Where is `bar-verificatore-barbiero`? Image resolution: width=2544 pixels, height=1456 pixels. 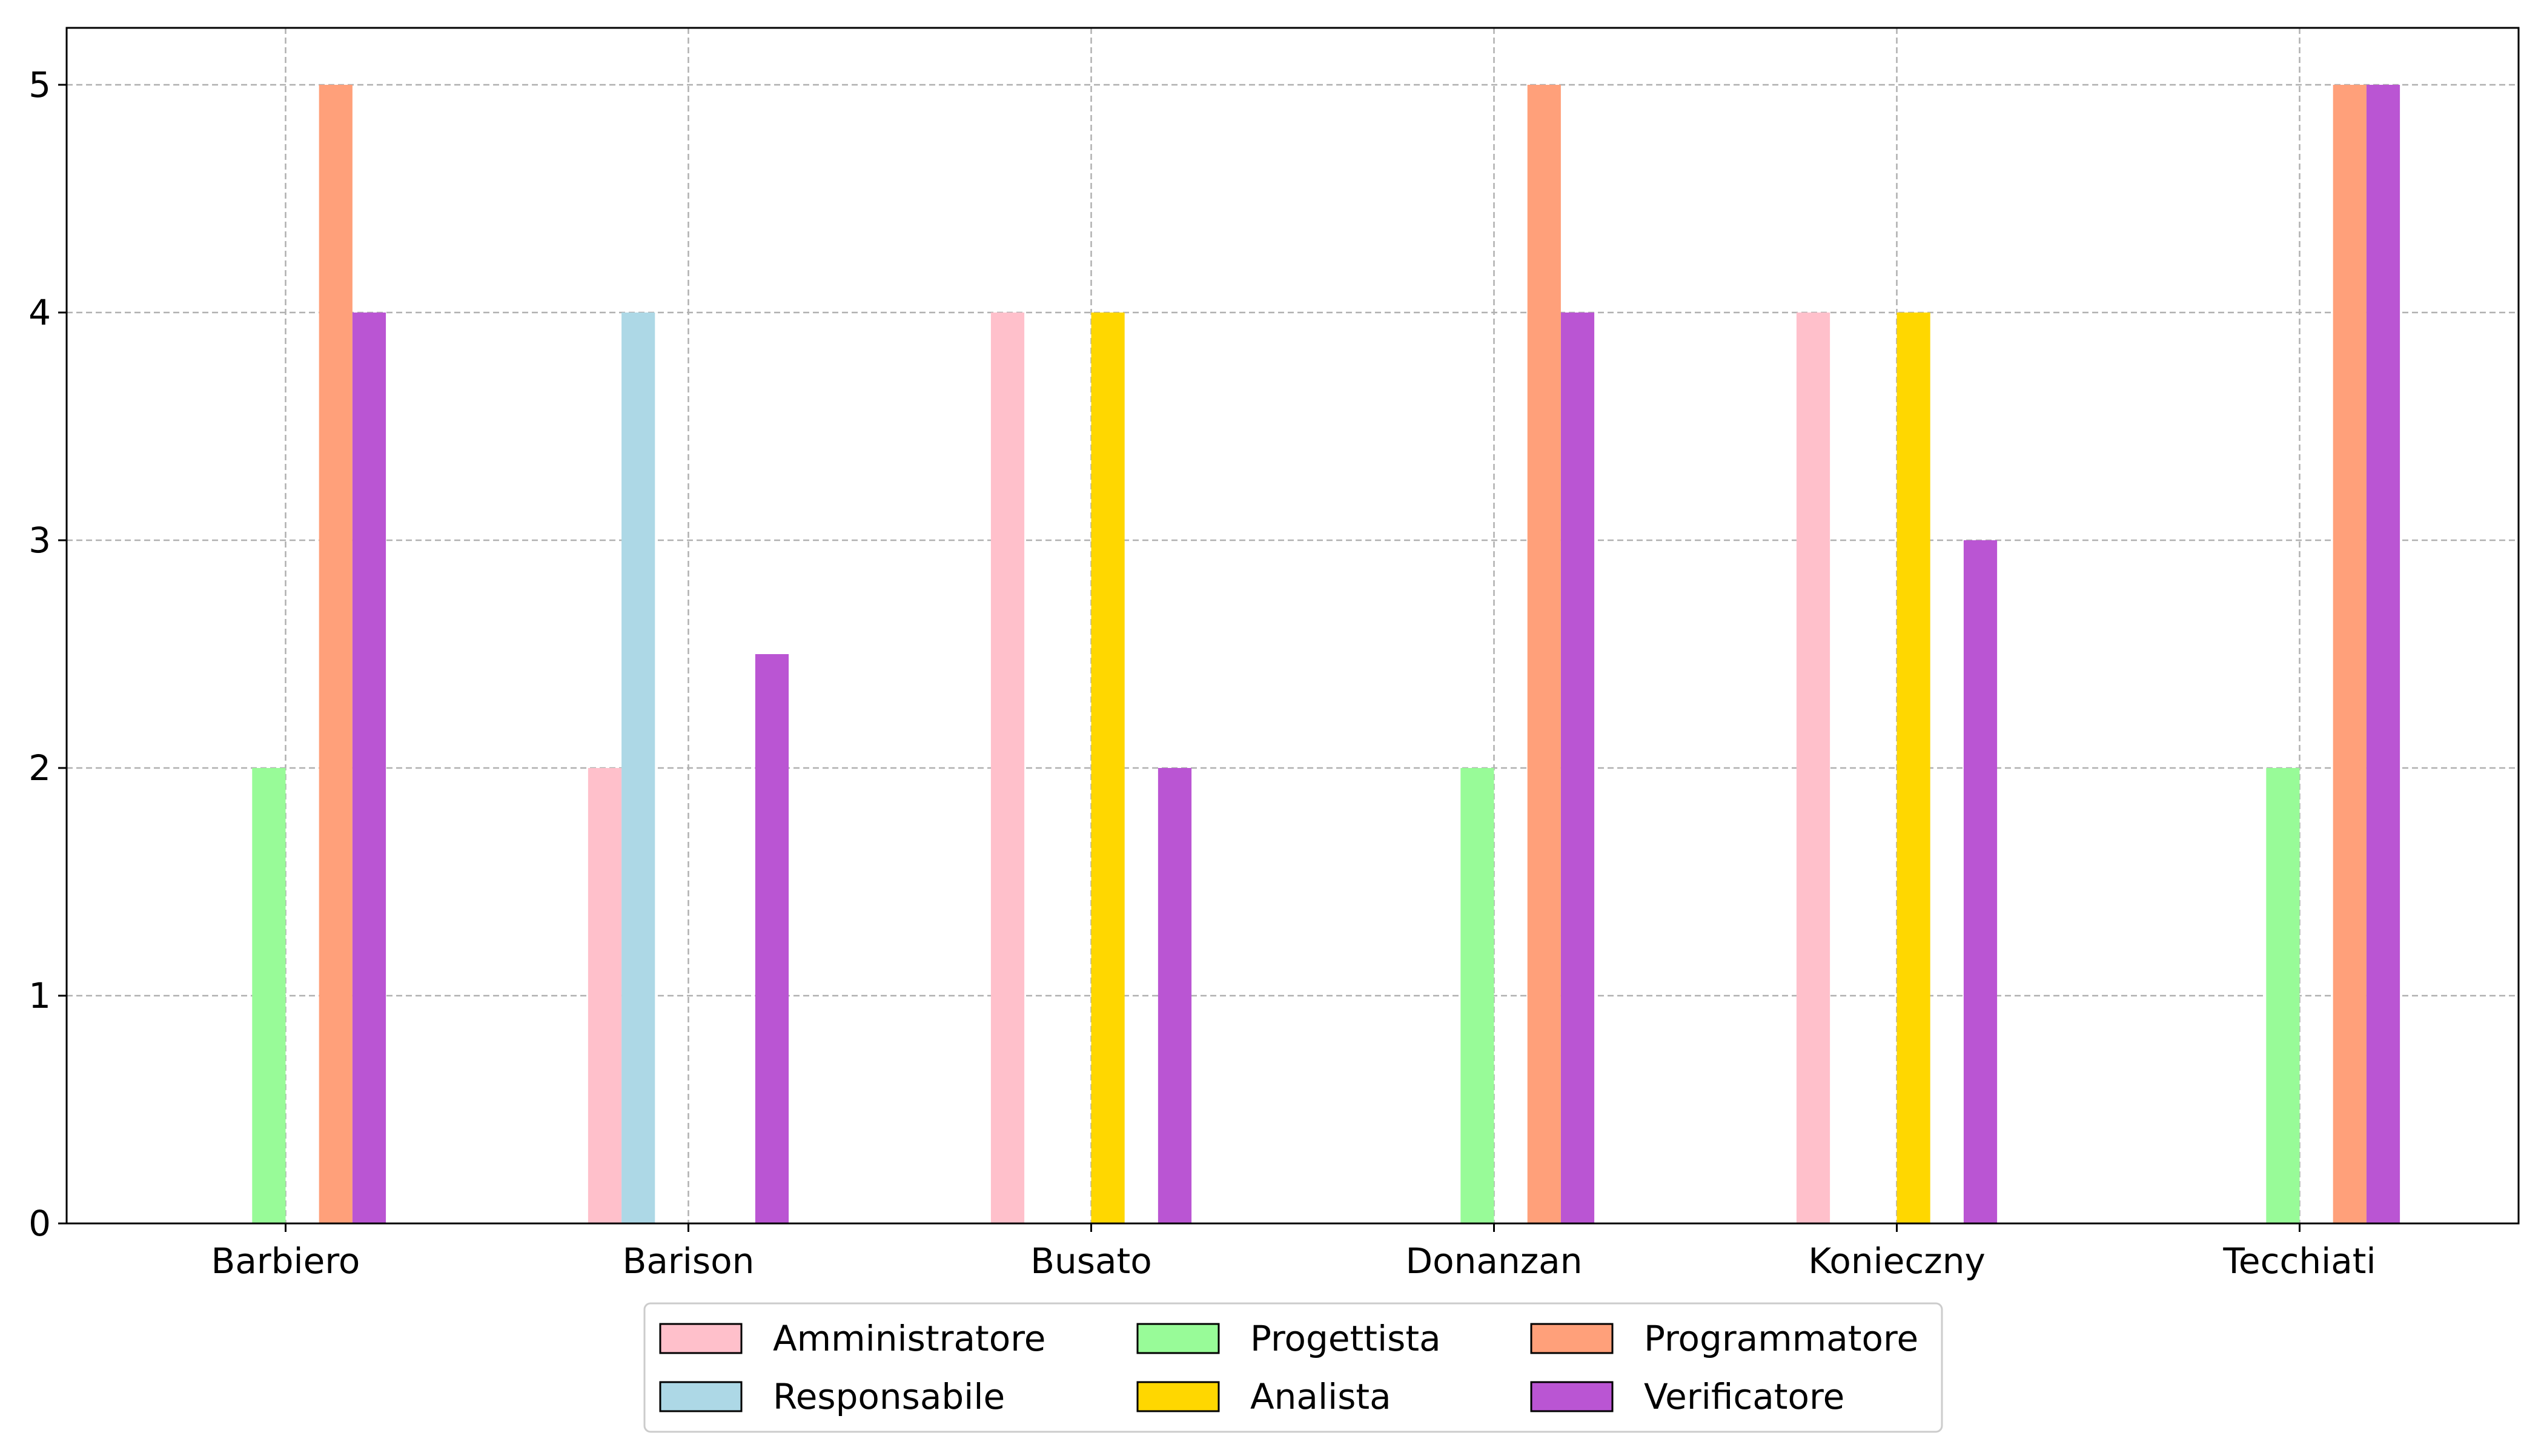 bar-verificatore-barbiero is located at coordinates (369, 768).